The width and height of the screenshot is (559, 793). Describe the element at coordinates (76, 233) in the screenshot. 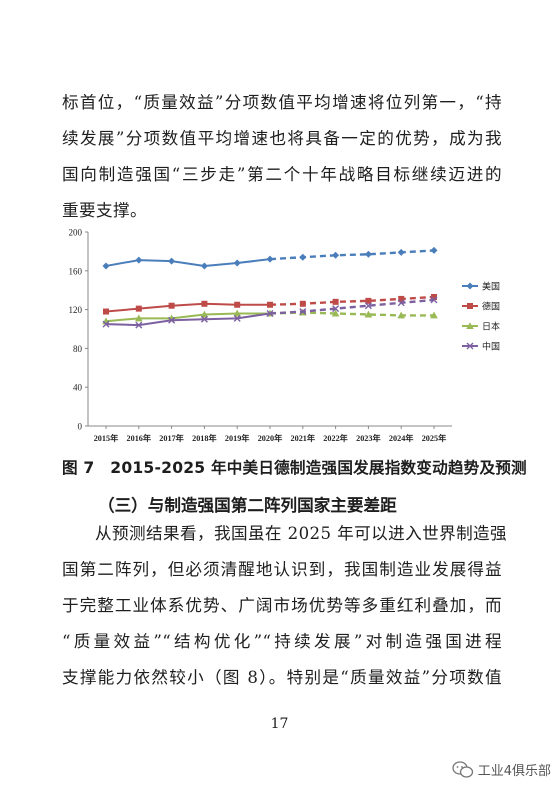

I see `y-tick-label: 200` at that location.